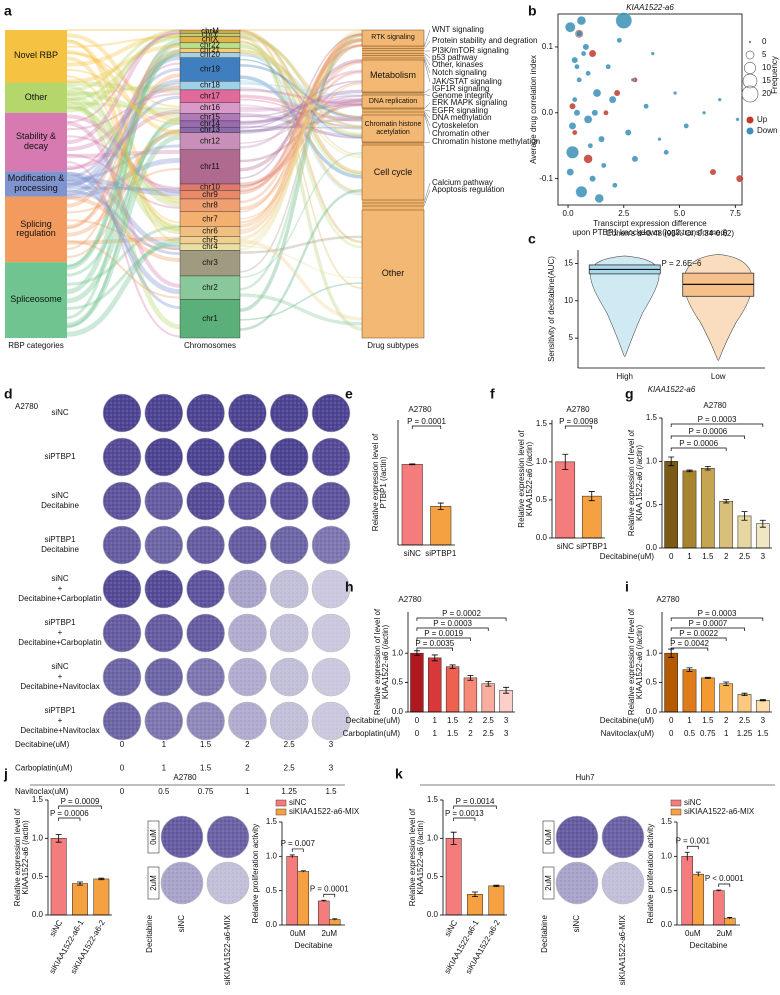 The image size is (780, 995). Describe the element at coordinates (571, 337) in the screenshot. I see `y-tick-label: 5` at that location.